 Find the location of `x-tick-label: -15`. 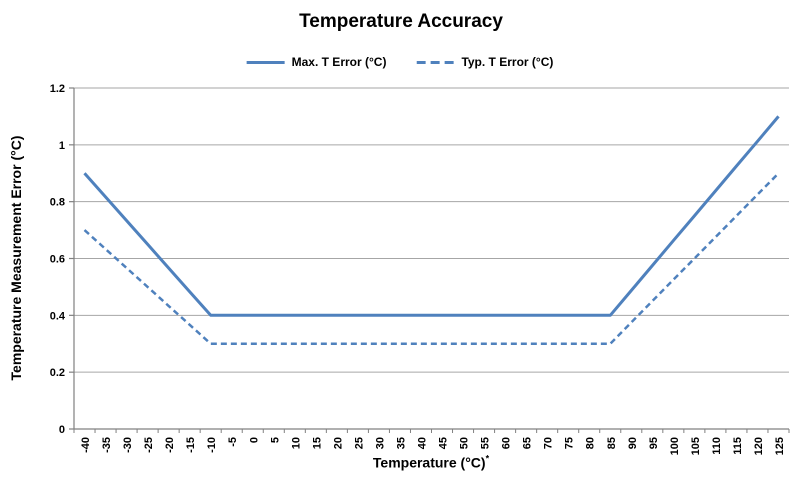

x-tick-label: -15 is located at coordinates (191, 445).